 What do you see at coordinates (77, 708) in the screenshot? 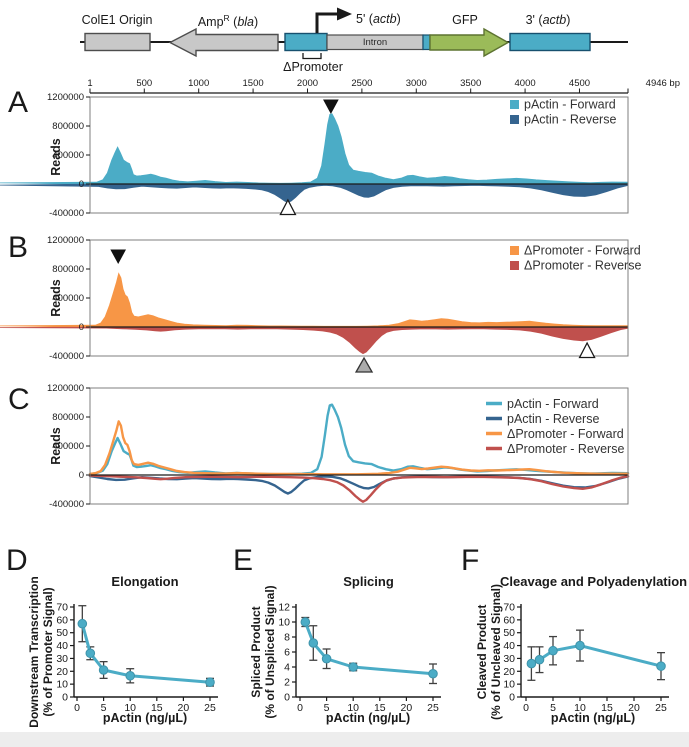
I see `panel-d-xtick-label: 0` at bounding box center [77, 708].